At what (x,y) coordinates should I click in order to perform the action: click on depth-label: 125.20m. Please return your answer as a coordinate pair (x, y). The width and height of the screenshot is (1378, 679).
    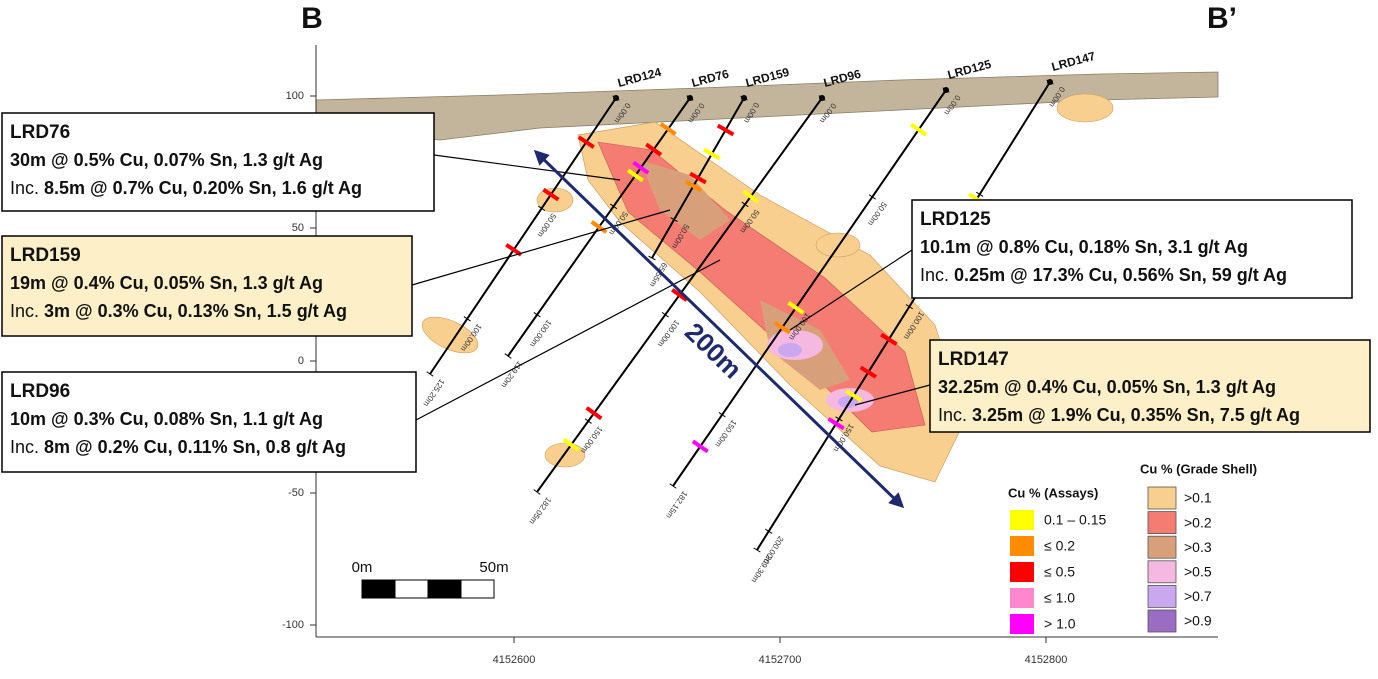
    Looking at the image, I should click on (433, 392).